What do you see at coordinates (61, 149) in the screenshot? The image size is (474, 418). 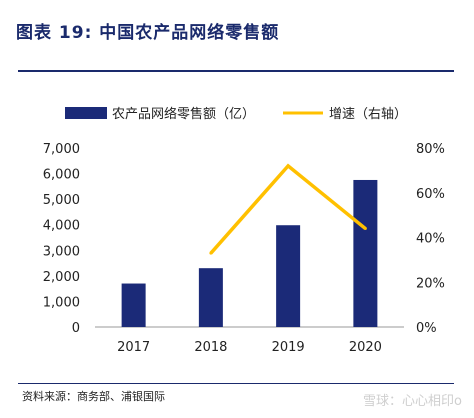 I see `left-tick-label: 7,000` at bounding box center [61, 149].